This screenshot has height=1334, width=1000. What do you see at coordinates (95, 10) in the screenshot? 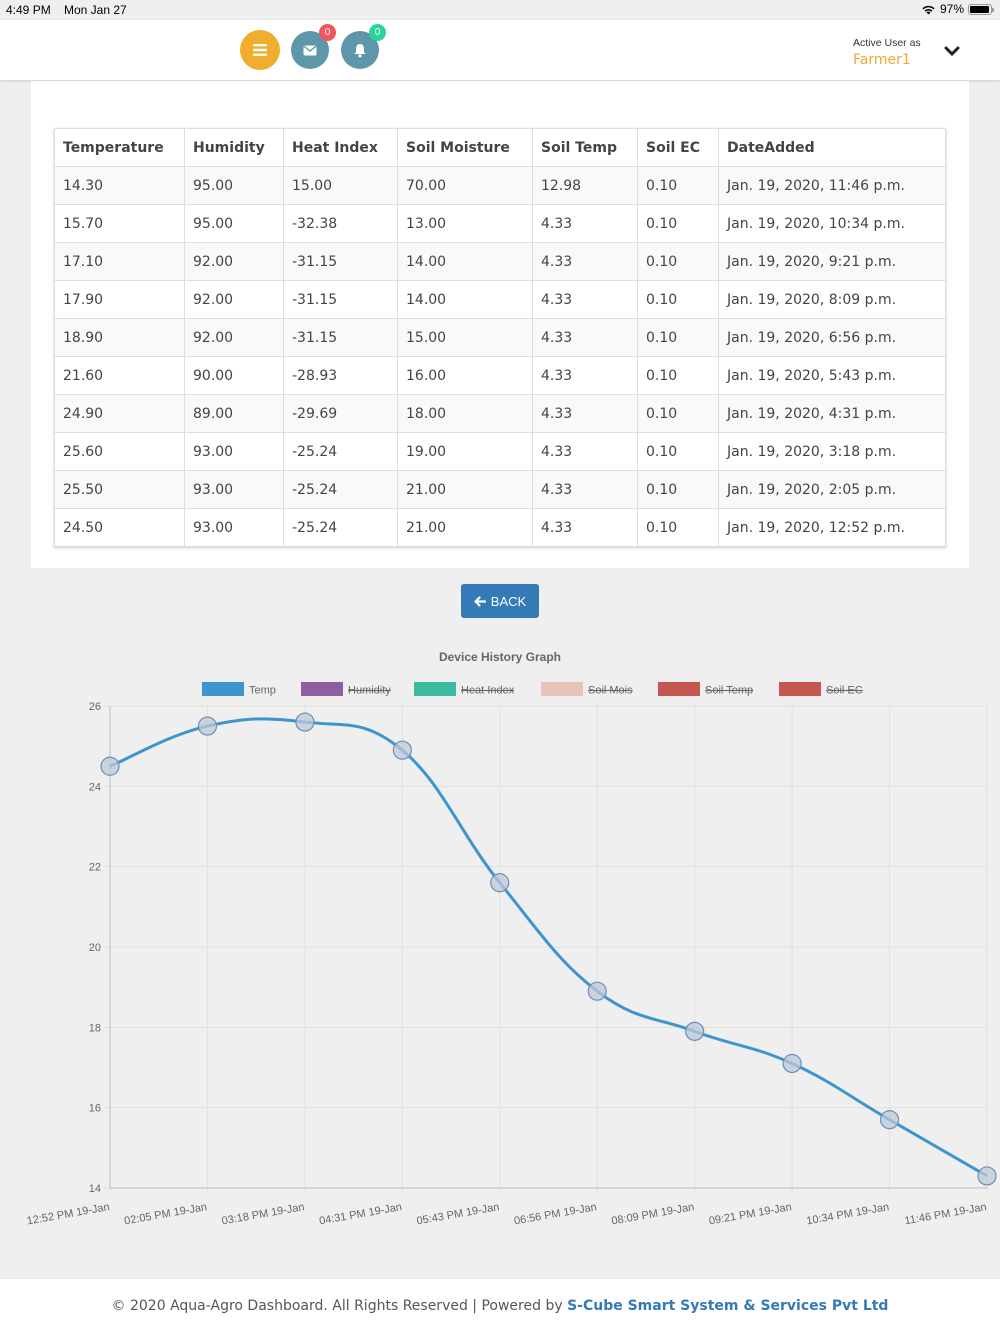
I see `status-date: Mon Jan 27` at bounding box center [95, 10].